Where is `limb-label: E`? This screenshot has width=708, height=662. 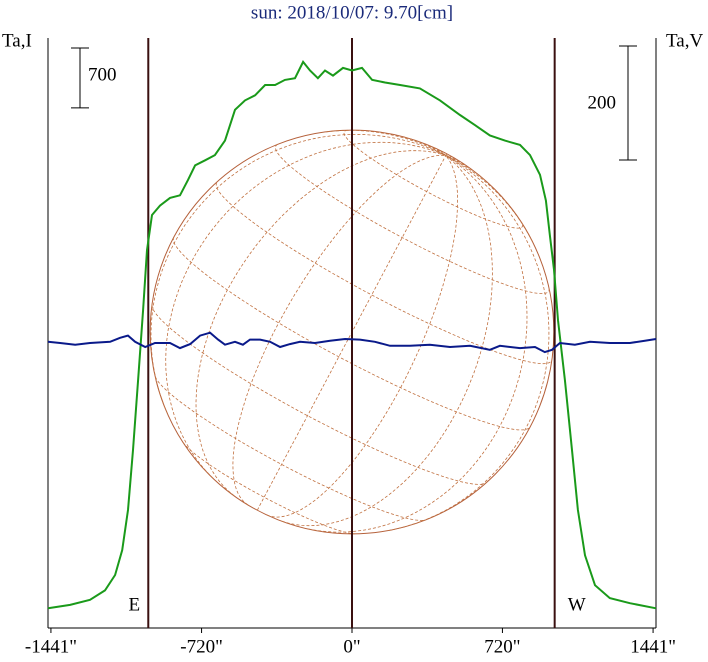
limb-label: E is located at coordinates (134, 604).